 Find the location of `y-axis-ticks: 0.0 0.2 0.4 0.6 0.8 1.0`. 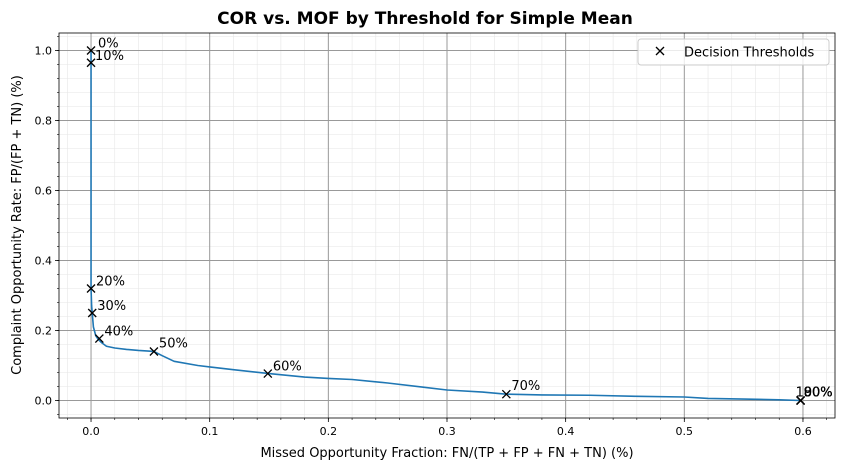

y-axis-ticks: 0.0 0.2 0.4 0.6 0.8 1.0 is located at coordinates (47, 225).